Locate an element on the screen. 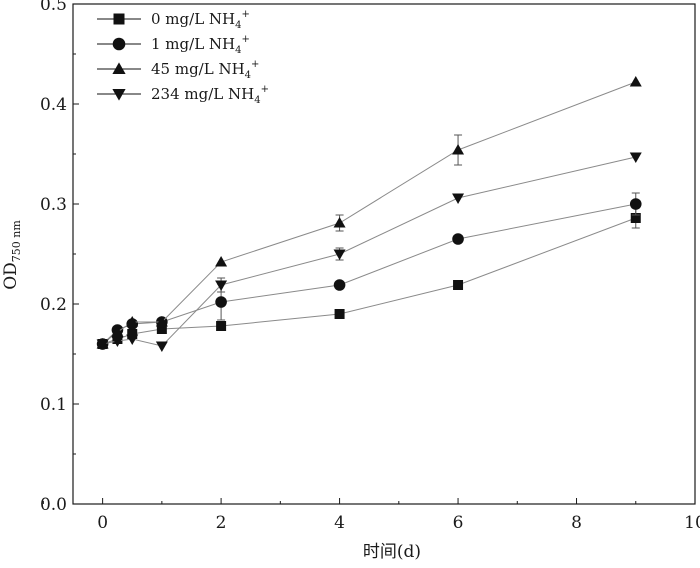 This screenshot has height=568, width=700. legend-entry: 0 mg/L NH4+ is located at coordinates (173, 20).